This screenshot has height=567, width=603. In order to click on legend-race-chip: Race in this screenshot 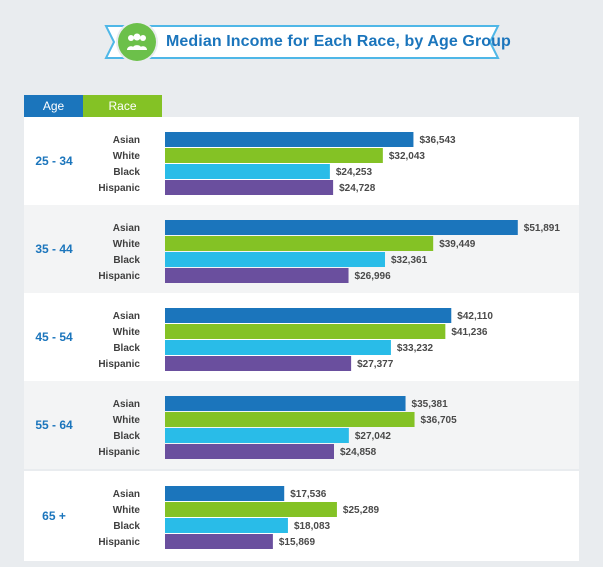, I will do `click(122, 106)`.